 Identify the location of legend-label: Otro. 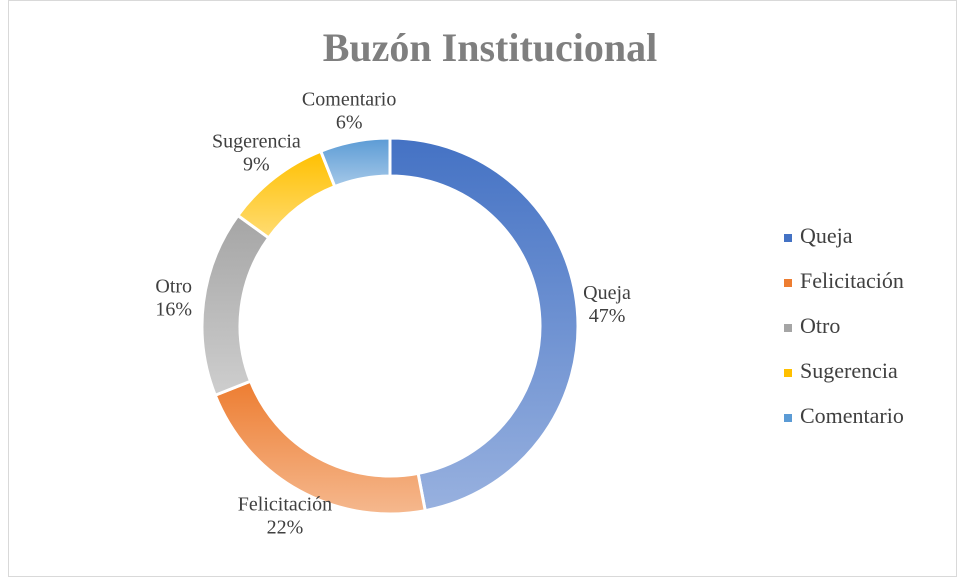
(820, 325).